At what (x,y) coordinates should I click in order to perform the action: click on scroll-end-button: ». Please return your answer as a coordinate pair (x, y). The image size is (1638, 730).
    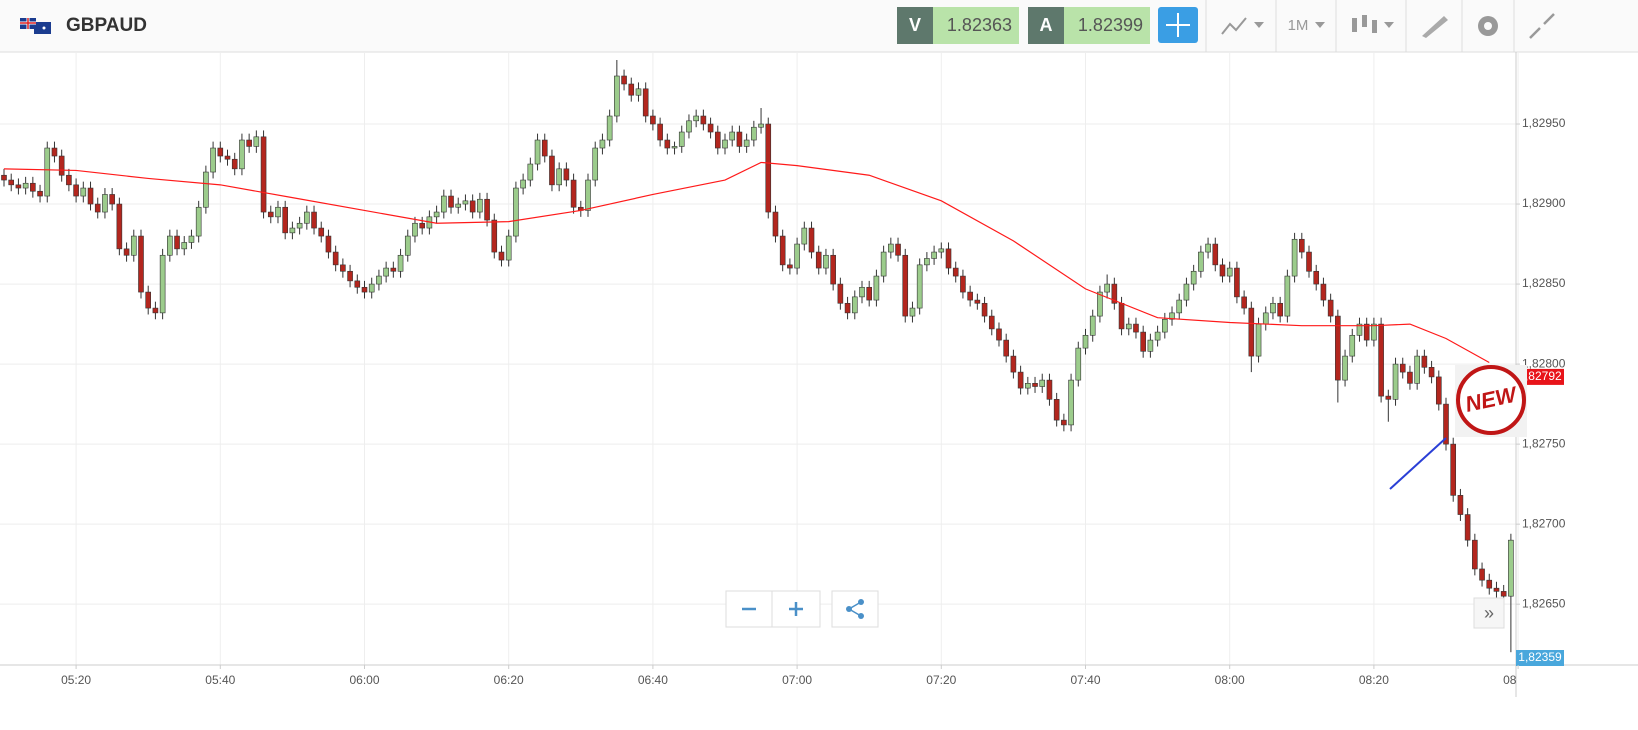
    Looking at the image, I should click on (1489, 613).